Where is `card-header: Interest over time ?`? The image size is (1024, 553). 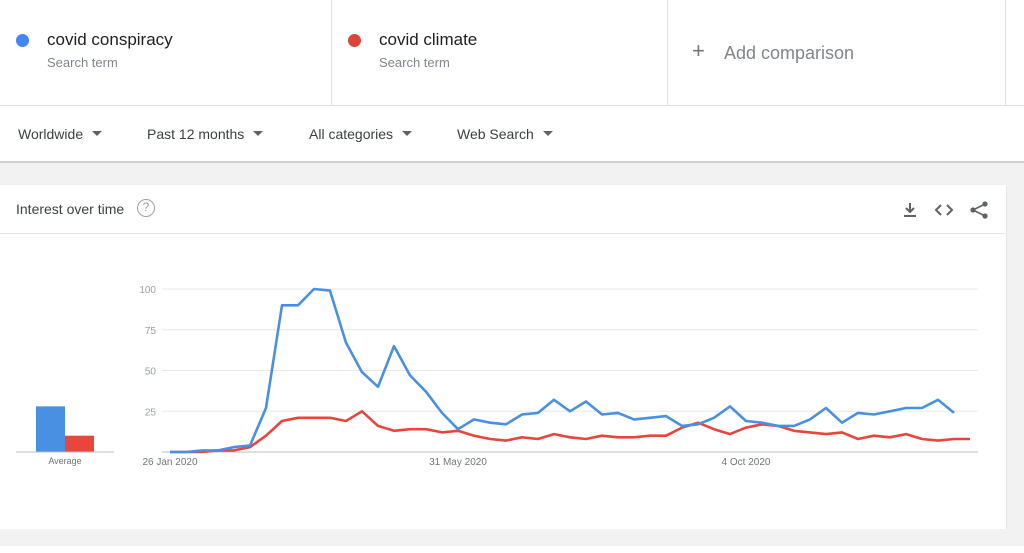 card-header: Interest over time ? is located at coordinates (503, 209).